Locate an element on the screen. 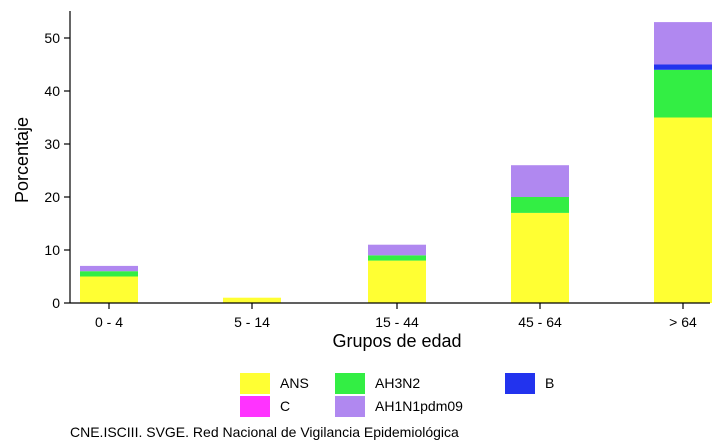  legend-item-b: B is located at coordinates (529, 383).